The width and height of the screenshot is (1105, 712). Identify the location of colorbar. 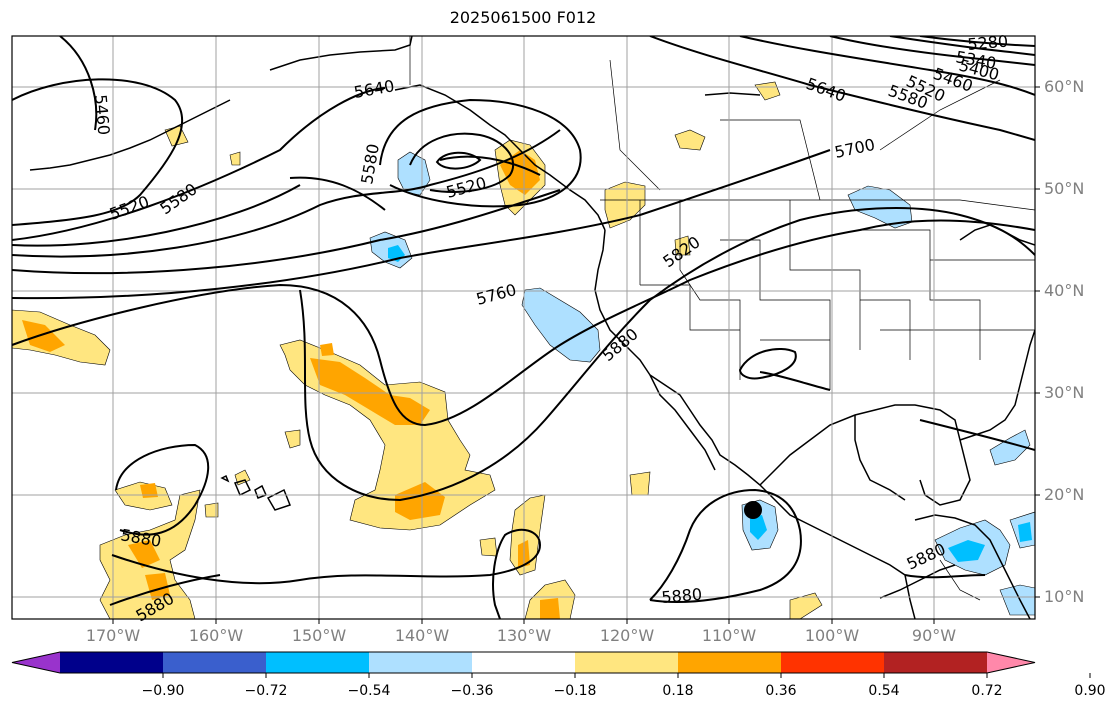
(551, 664).